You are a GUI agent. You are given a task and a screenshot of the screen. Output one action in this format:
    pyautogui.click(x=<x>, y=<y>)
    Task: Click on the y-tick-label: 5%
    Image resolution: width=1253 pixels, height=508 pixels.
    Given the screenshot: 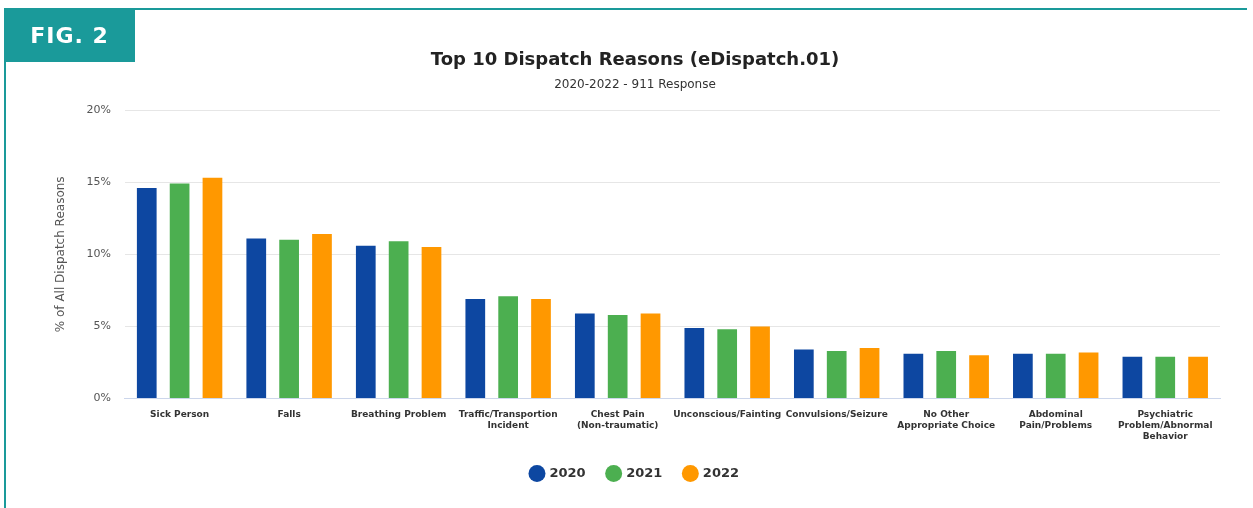 What is the action you would take?
    pyautogui.click(x=102, y=326)
    